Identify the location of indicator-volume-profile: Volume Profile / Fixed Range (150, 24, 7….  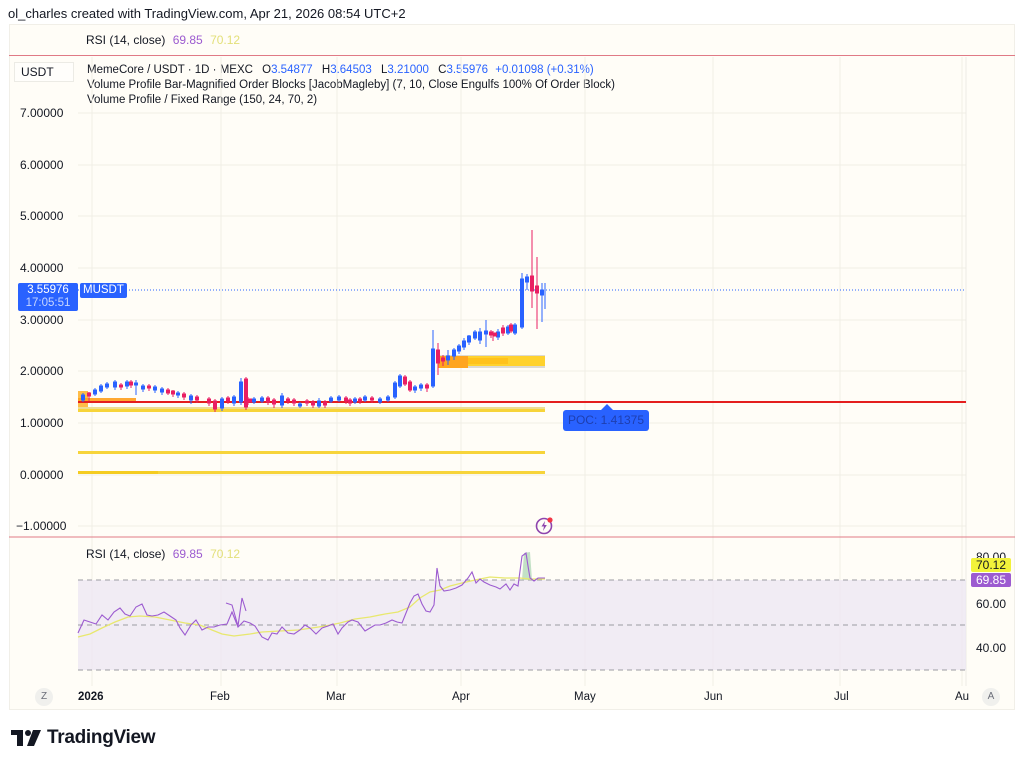
(202, 100).